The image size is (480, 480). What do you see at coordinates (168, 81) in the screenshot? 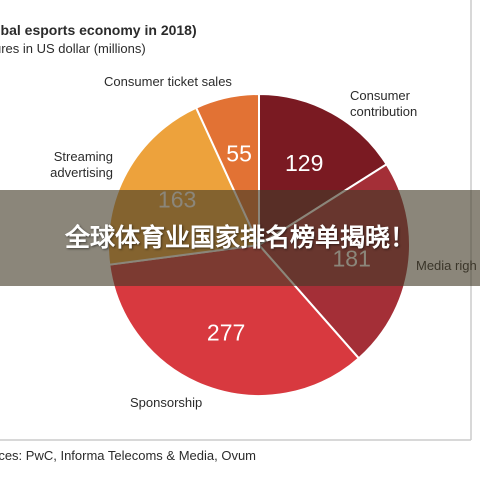
I see `slice-category-label: Consumer ticket sales` at bounding box center [168, 81].